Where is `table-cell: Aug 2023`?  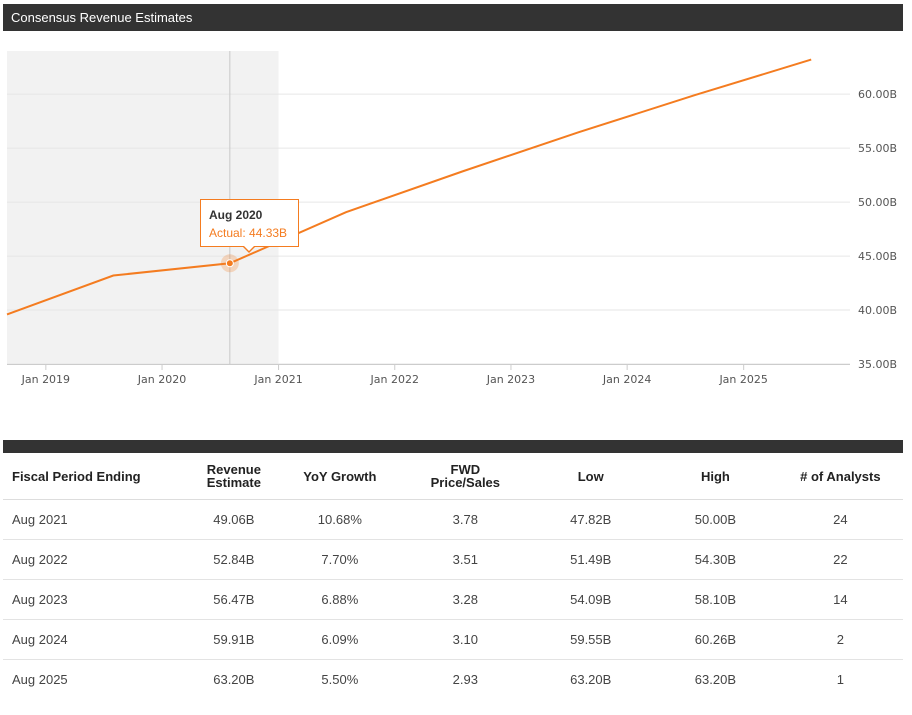 table-cell: Aug 2023 is located at coordinates (97, 599).